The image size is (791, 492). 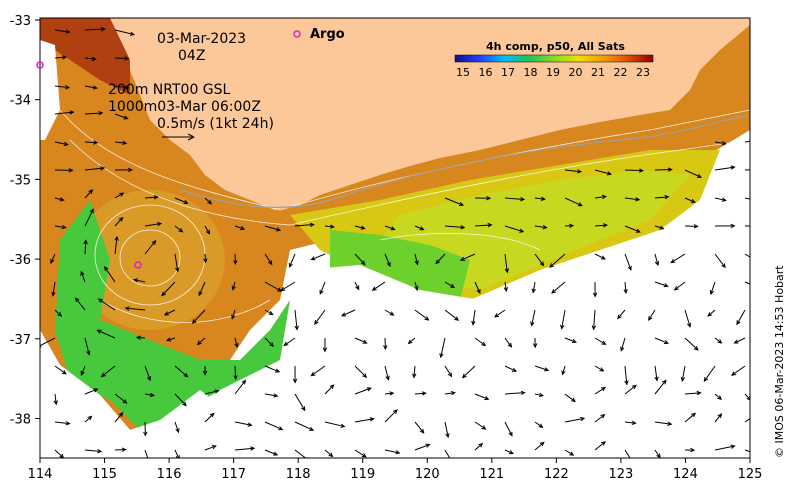 I want to click on colorbar, so click(x=554, y=58).